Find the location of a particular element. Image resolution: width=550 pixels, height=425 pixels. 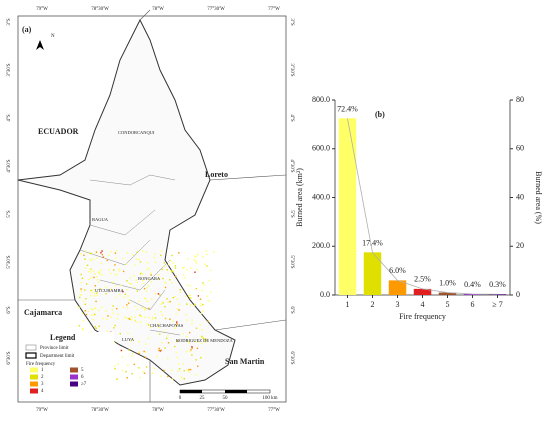

legend-label: 4 is located at coordinates (42, 391).